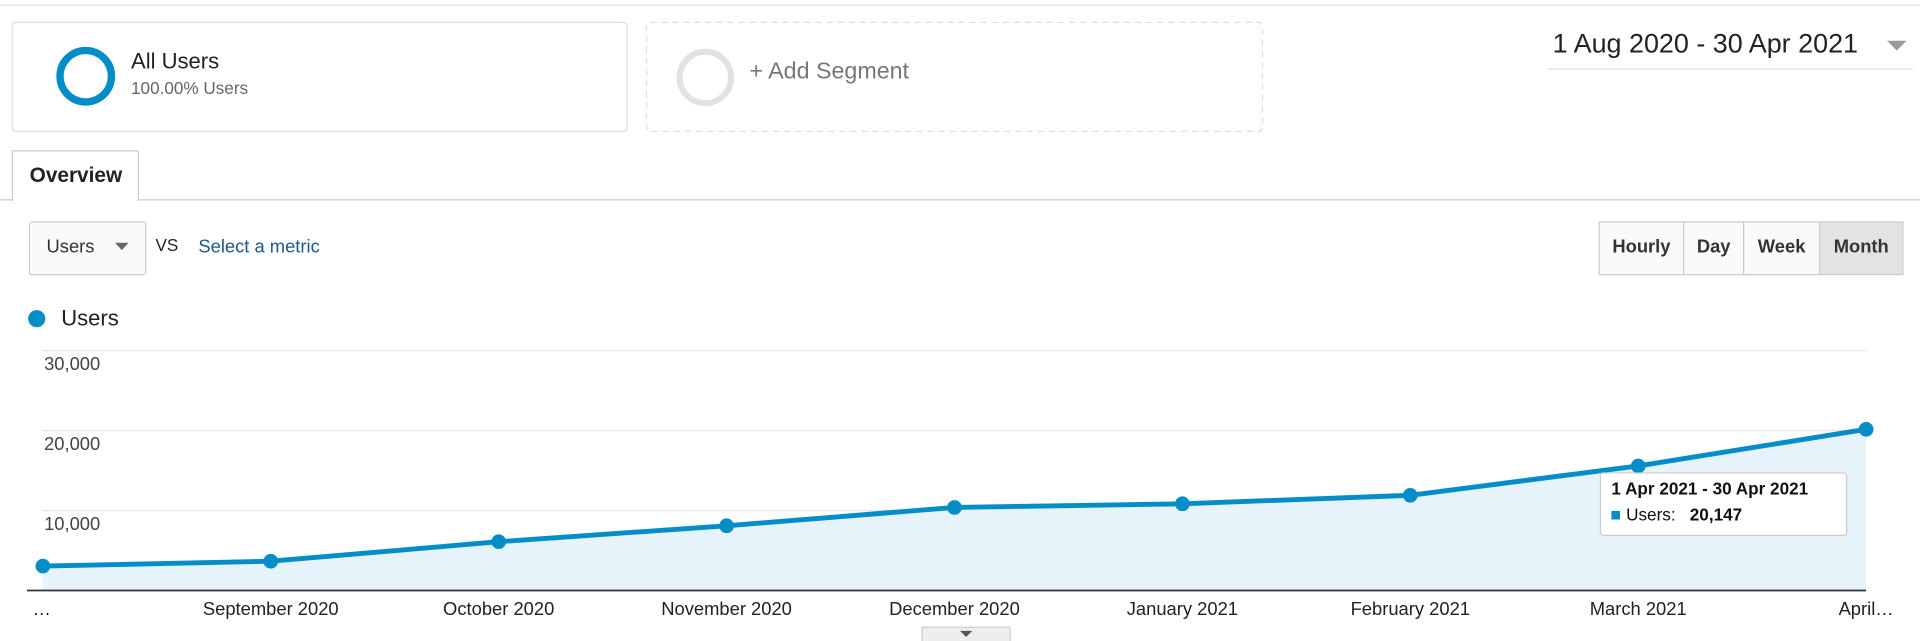 This screenshot has width=1920, height=641. Describe the element at coordinates (1714, 245) in the screenshot. I see `granularity-label: Day` at that location.